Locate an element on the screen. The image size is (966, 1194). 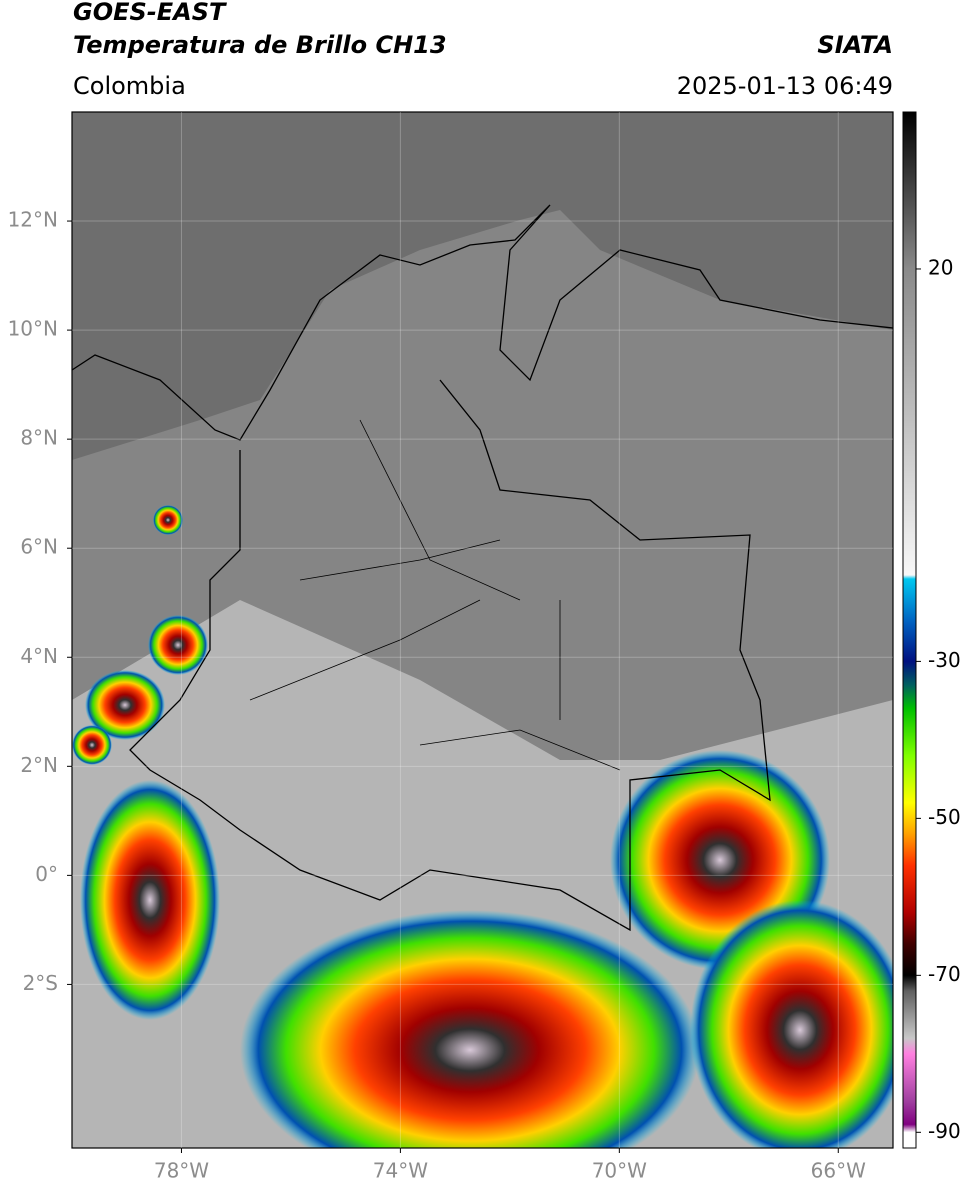
lat-tick-label: 2°N is located at coordinates (39, 765).